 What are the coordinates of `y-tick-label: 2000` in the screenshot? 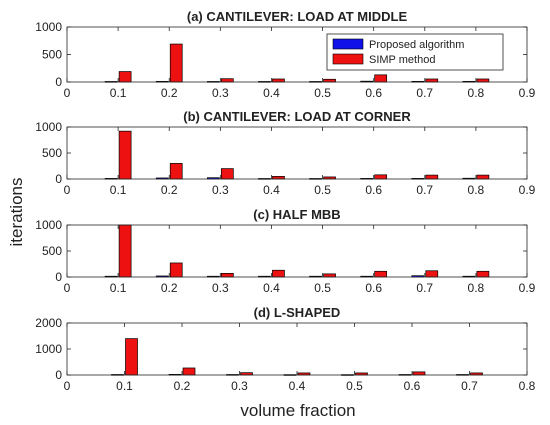 It's located at (48, 323).